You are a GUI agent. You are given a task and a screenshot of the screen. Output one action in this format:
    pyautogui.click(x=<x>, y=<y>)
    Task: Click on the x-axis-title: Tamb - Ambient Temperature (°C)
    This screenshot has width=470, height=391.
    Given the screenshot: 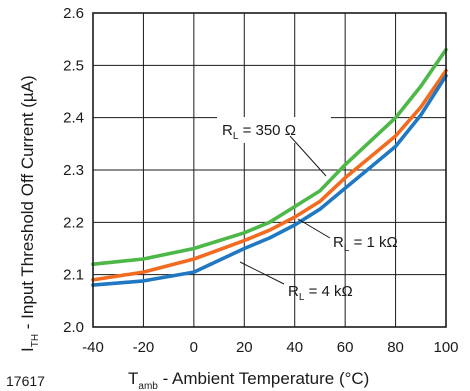 What is the action you would take?
    pyautogui.click(x=248, y=380)
    